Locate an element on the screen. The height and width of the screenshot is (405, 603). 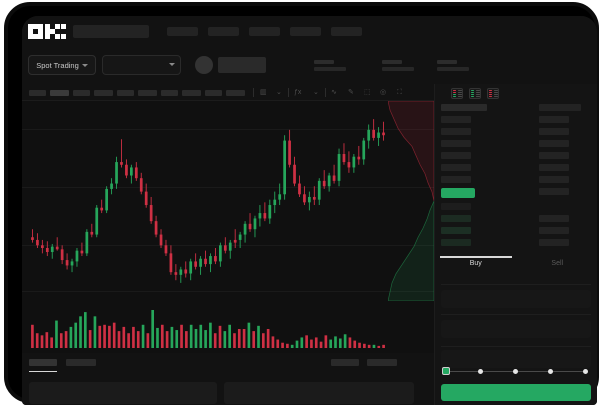
submit-buy-button is located at coordinates (516, 392).